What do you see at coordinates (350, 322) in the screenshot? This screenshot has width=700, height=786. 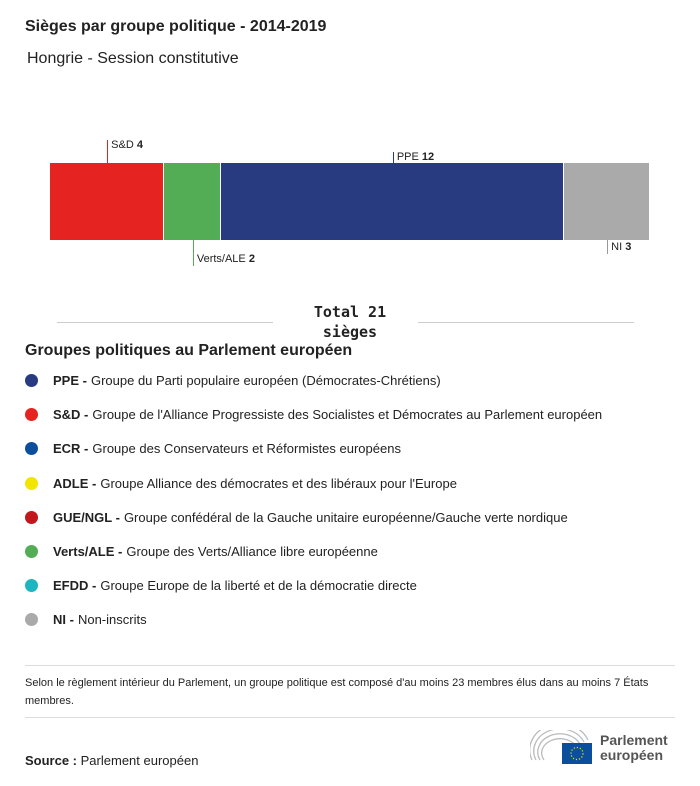 I see `total-label: Total 21 sièges` at bounding box center [350, 322].